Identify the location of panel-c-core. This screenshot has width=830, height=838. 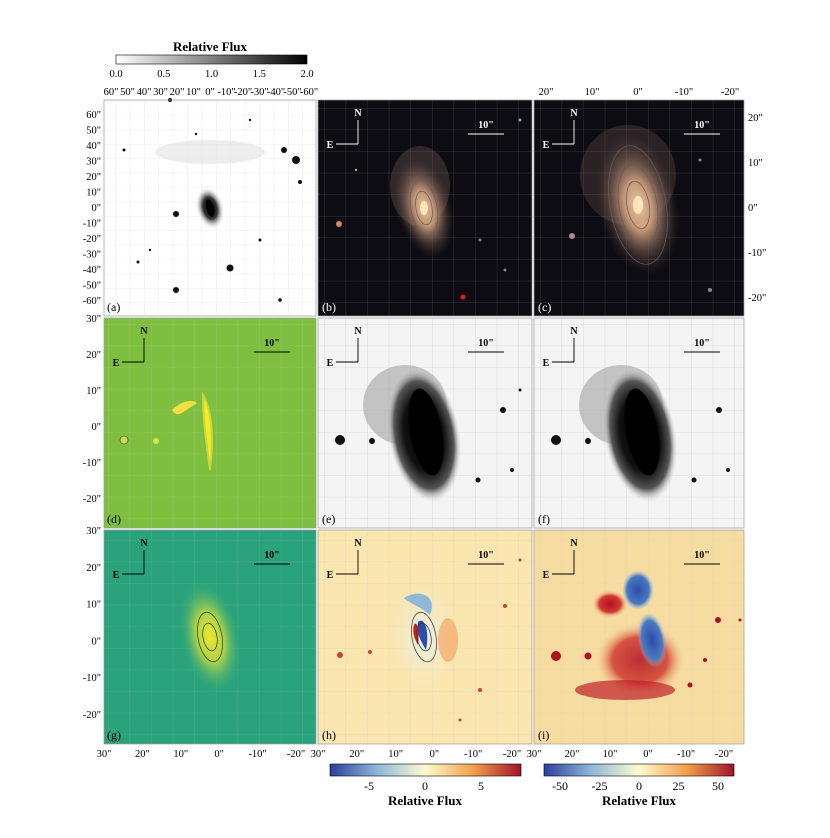
(638, 205).